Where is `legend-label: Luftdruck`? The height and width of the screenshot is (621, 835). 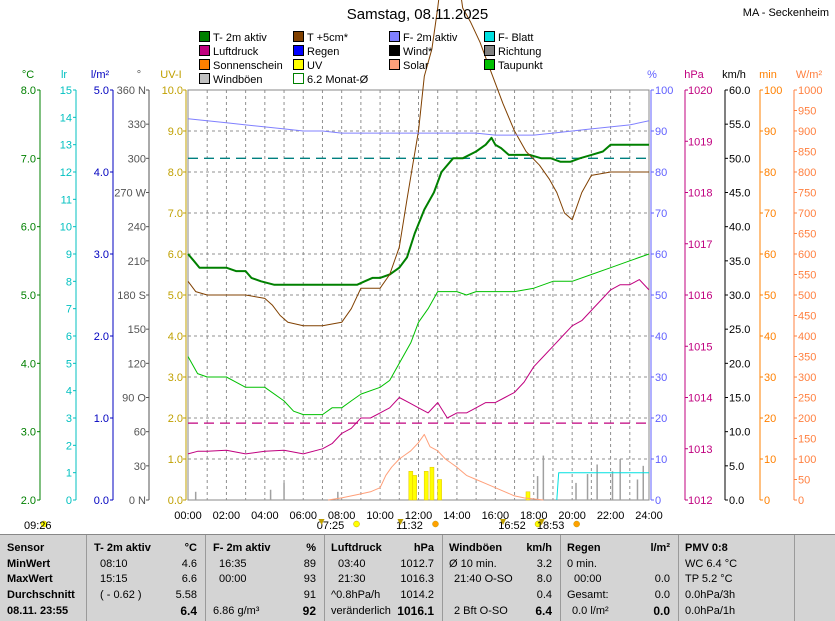
legend-label: Luftdruck is located at coordinates (236, 52).